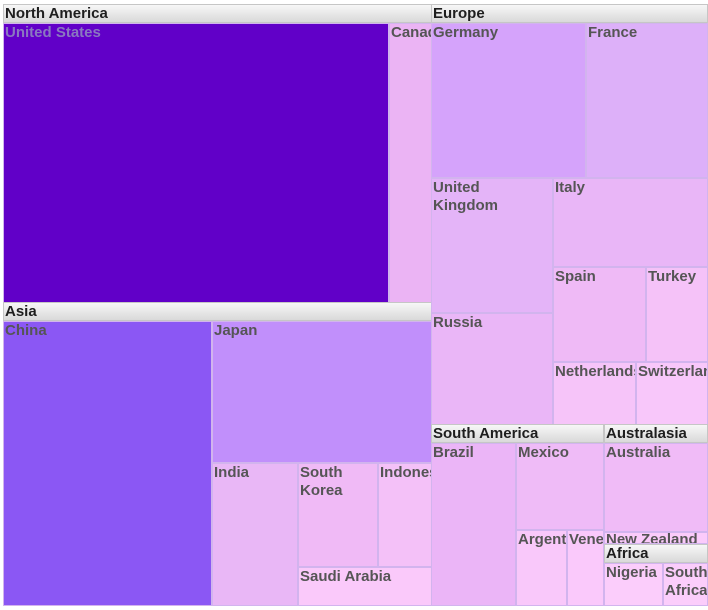 Image resolution: width=708 pixels, height=610 pixels. I want to click on tile-australia: Australia, so click(656, 487).